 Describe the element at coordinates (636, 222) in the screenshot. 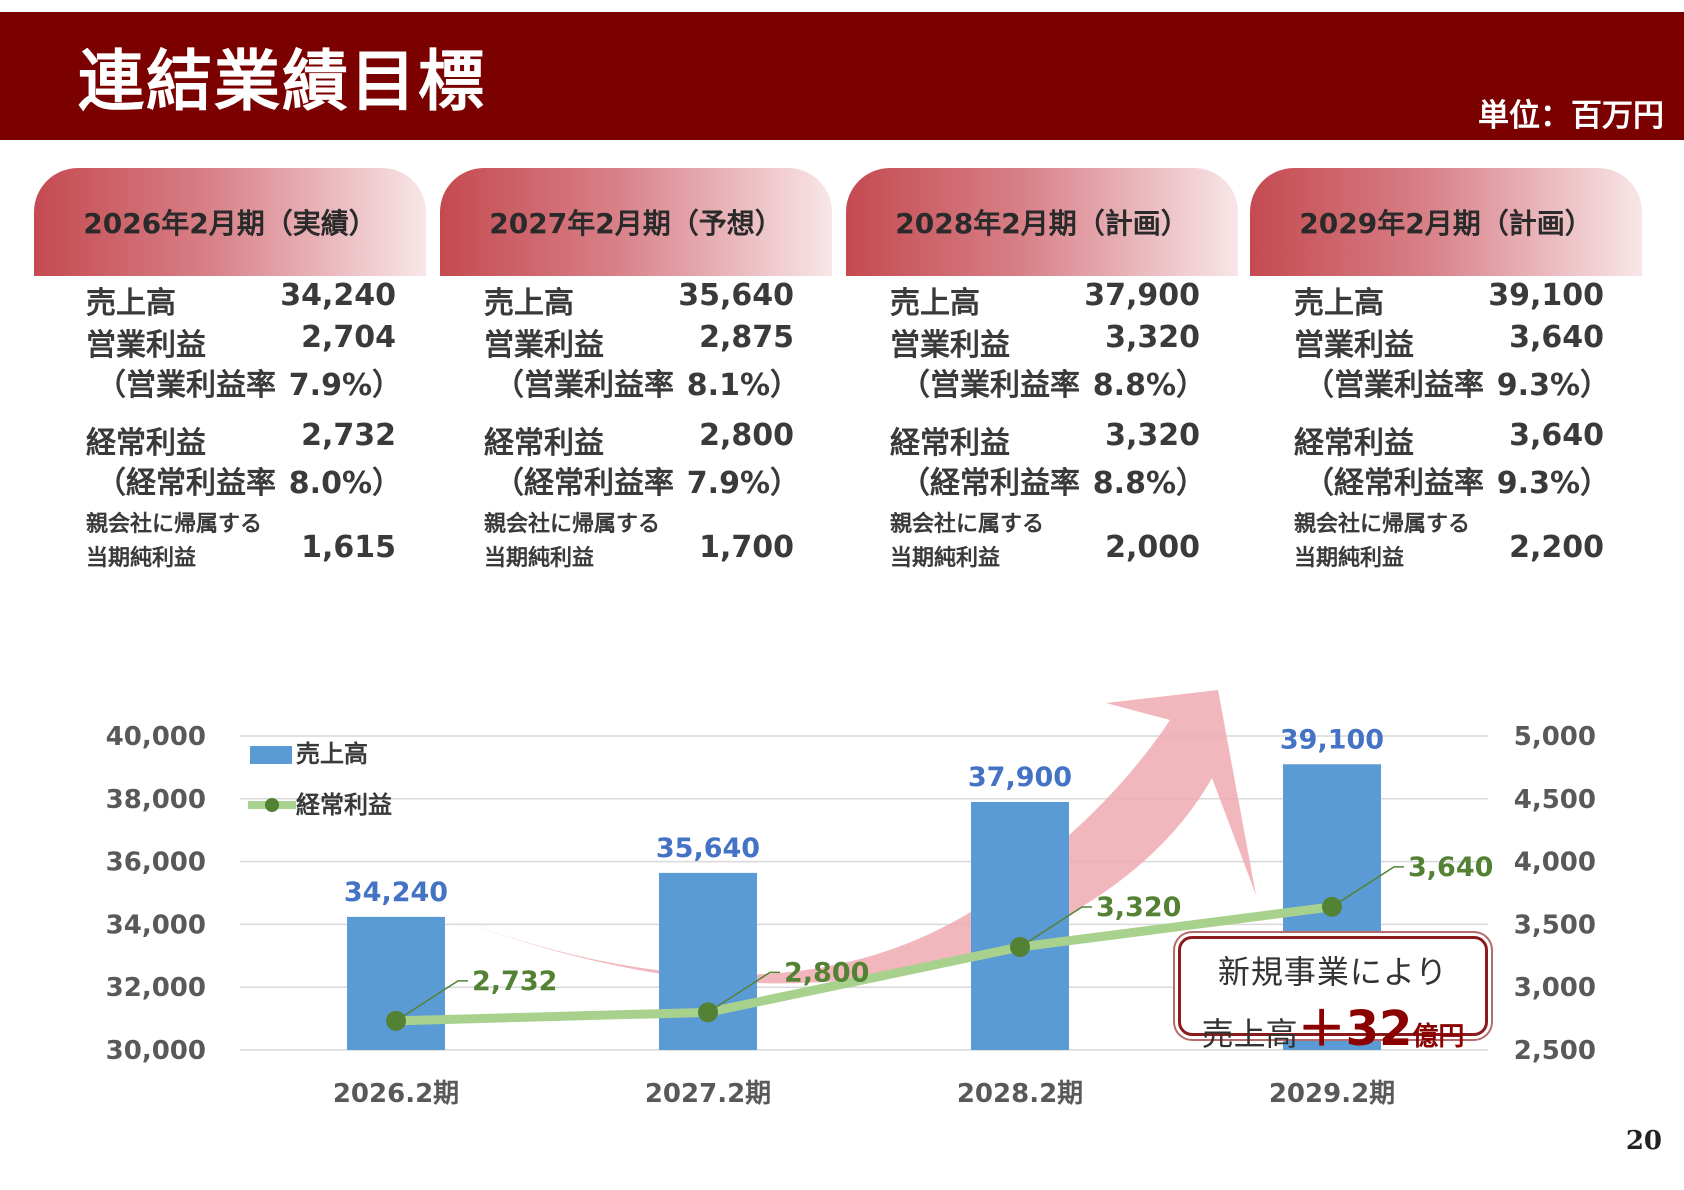

I see `column-header: 2027年2月期（予想）` at that location.